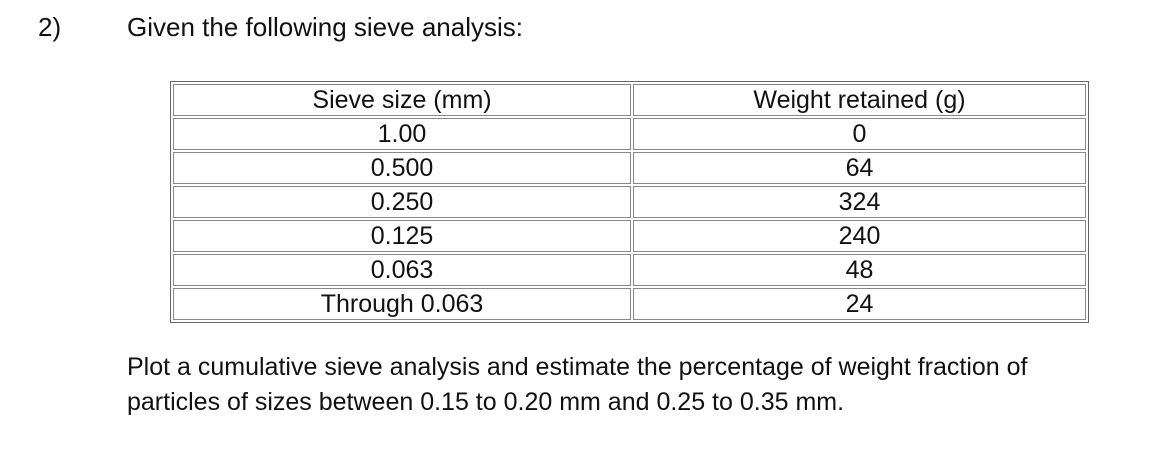 The width and height of the screenshot is (1155, 475). I want to click on table-cell: Through 0.063, so click(402, 304).